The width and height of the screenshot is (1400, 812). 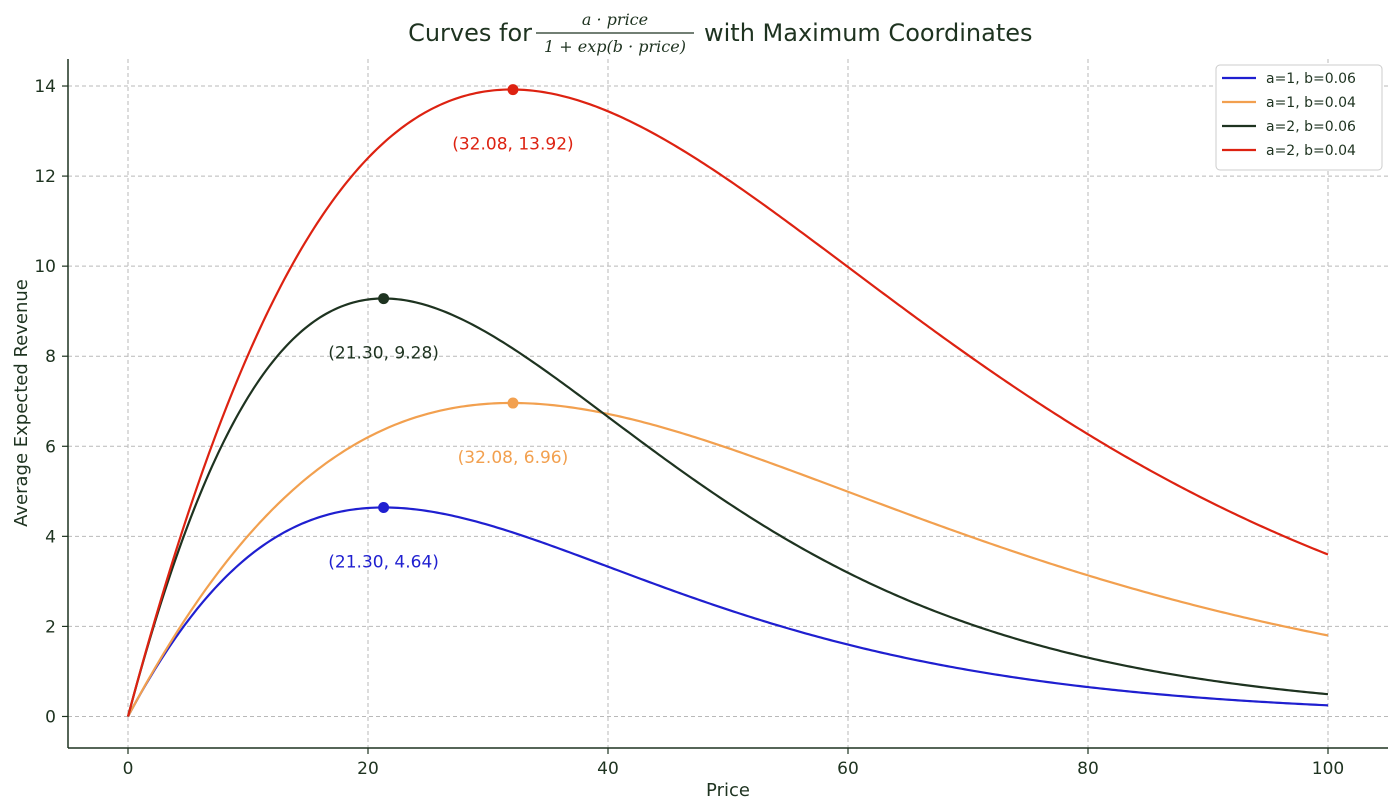 I want to click on x-tick-label: 40, so click(x=608, y=769).